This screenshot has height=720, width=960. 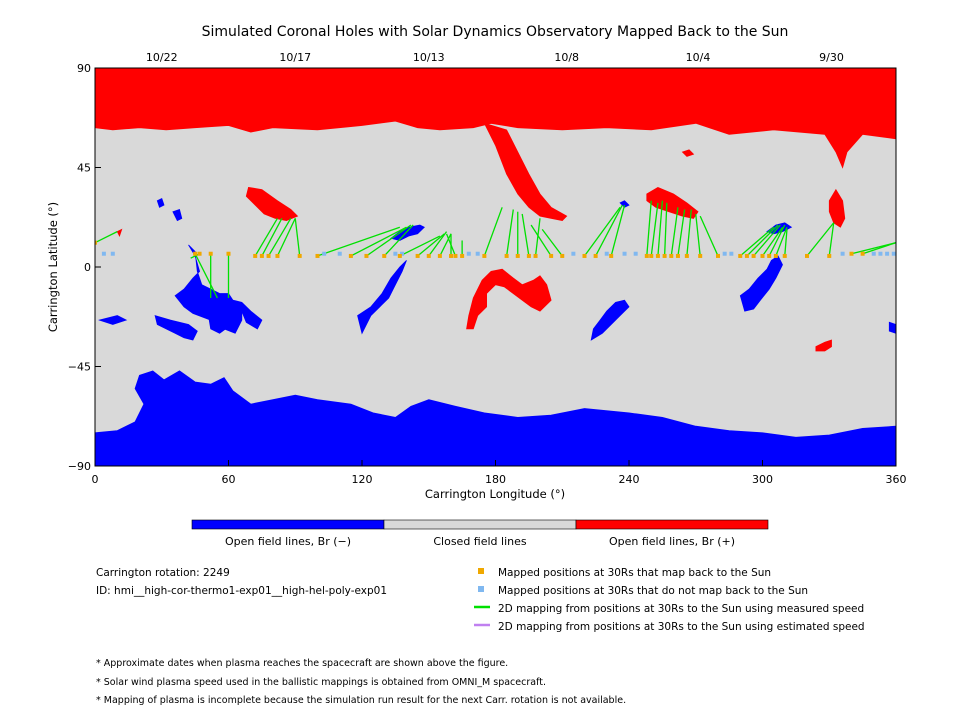 I want to click on mapping-points, so click(x=495, y=249).